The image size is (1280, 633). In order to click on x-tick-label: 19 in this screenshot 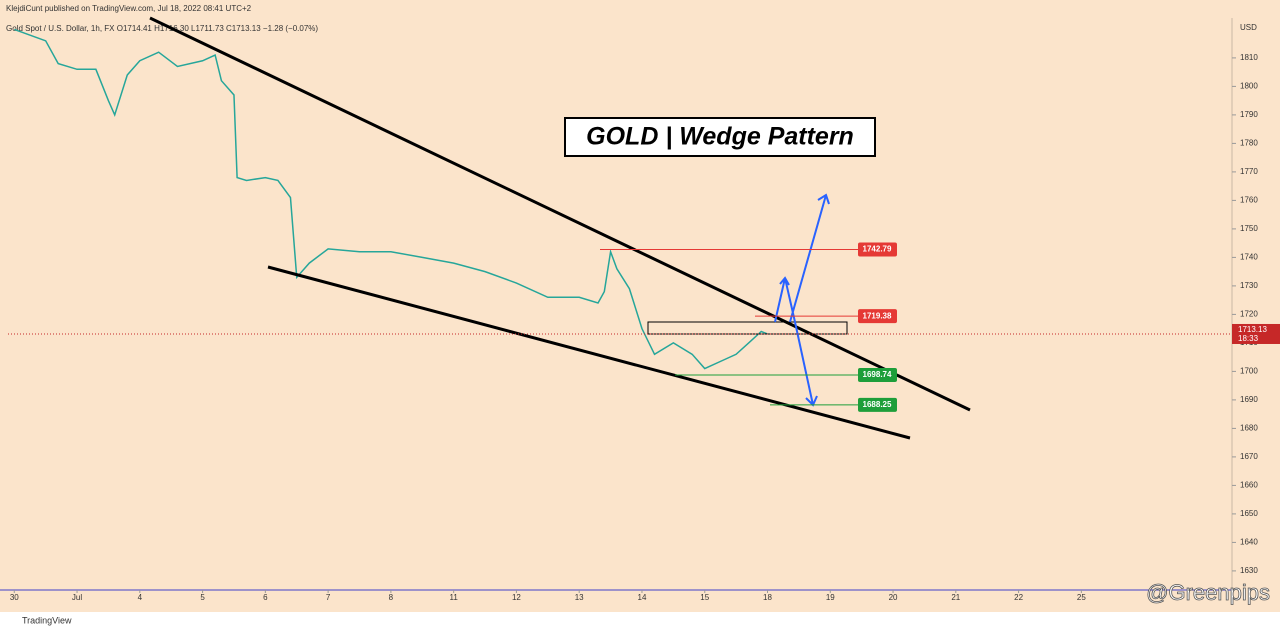, I will do `click(830, 597)`.